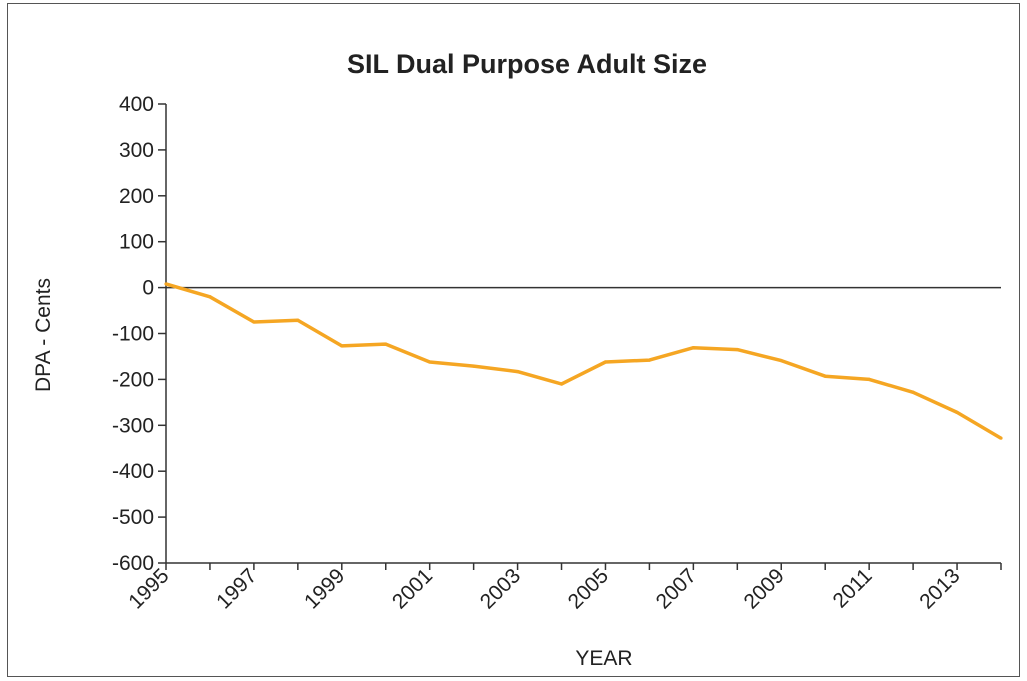  Describe the element at coordinates (133, 379) in the screenshot. I see `y-tick-label: -200` at that location.